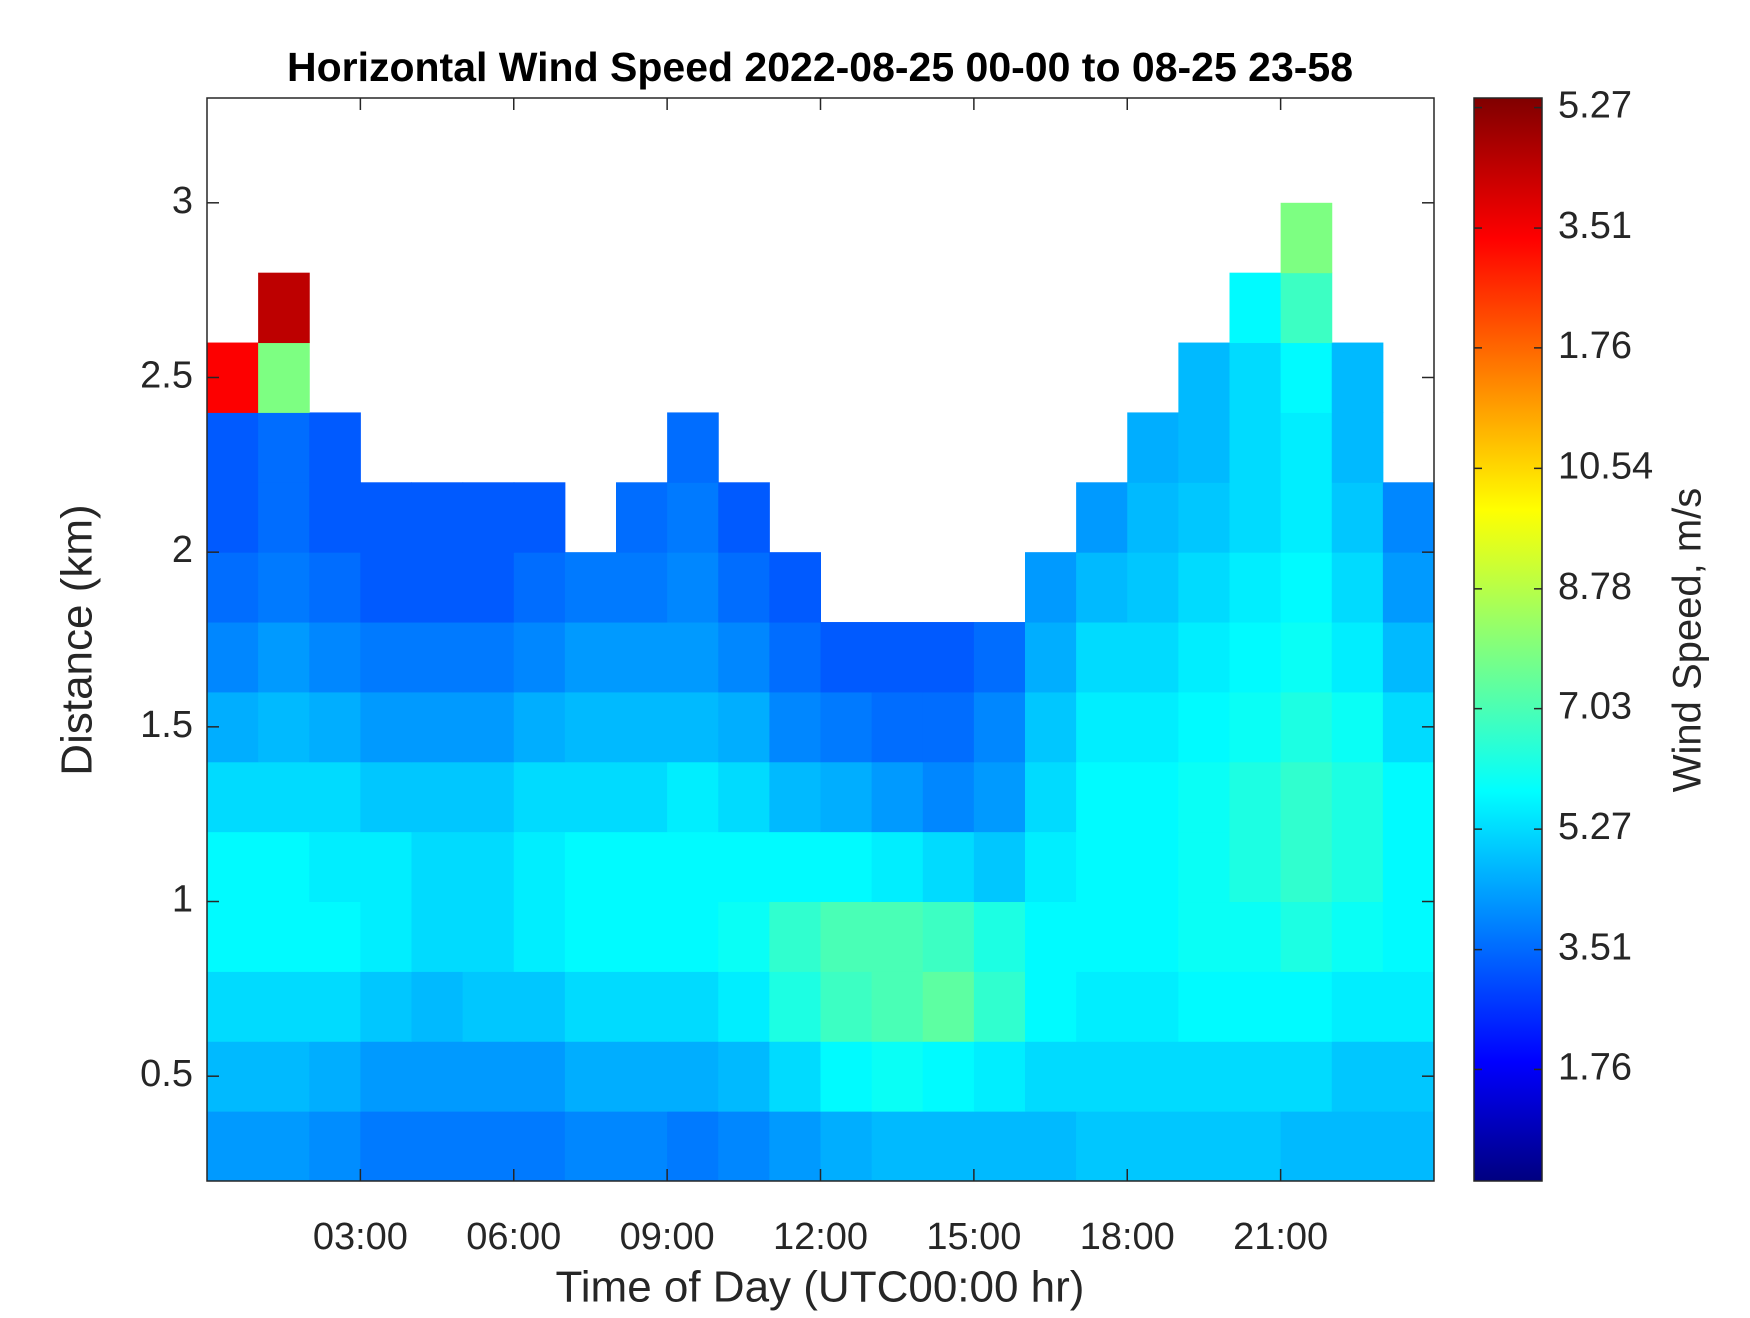 The height and width of the screenshot is (1318, 1750). What do you see at coordinates (667, 1237) in the screenshot?
I see `x-tick-label: 09:00` at bounding box center [667, 1237].